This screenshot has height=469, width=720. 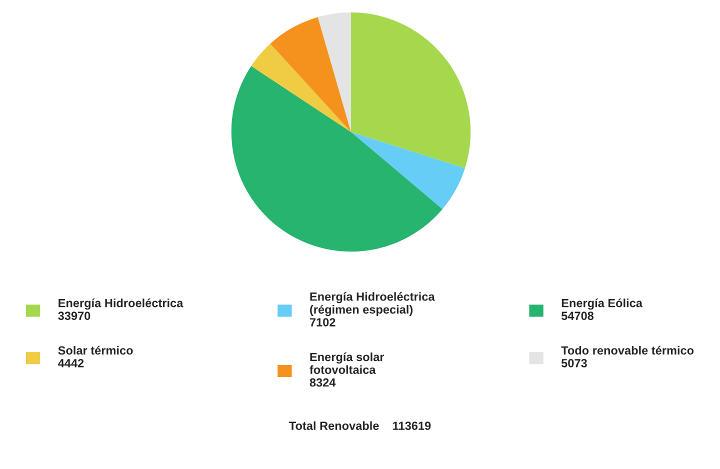 I want to click on legend-label: Energía Hidroeléctrica, so click(x=121, y=304).